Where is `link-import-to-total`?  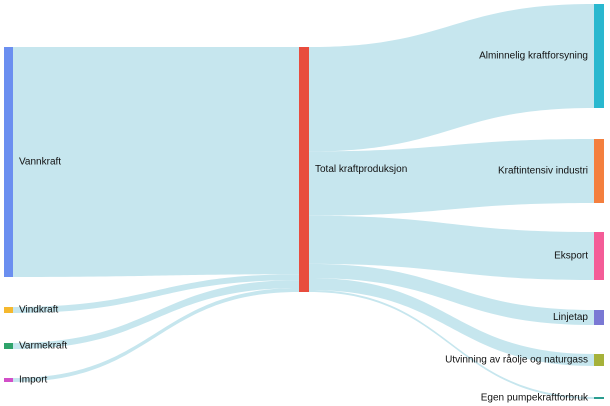
link-import-to-total is located at coordinates (156, 335).